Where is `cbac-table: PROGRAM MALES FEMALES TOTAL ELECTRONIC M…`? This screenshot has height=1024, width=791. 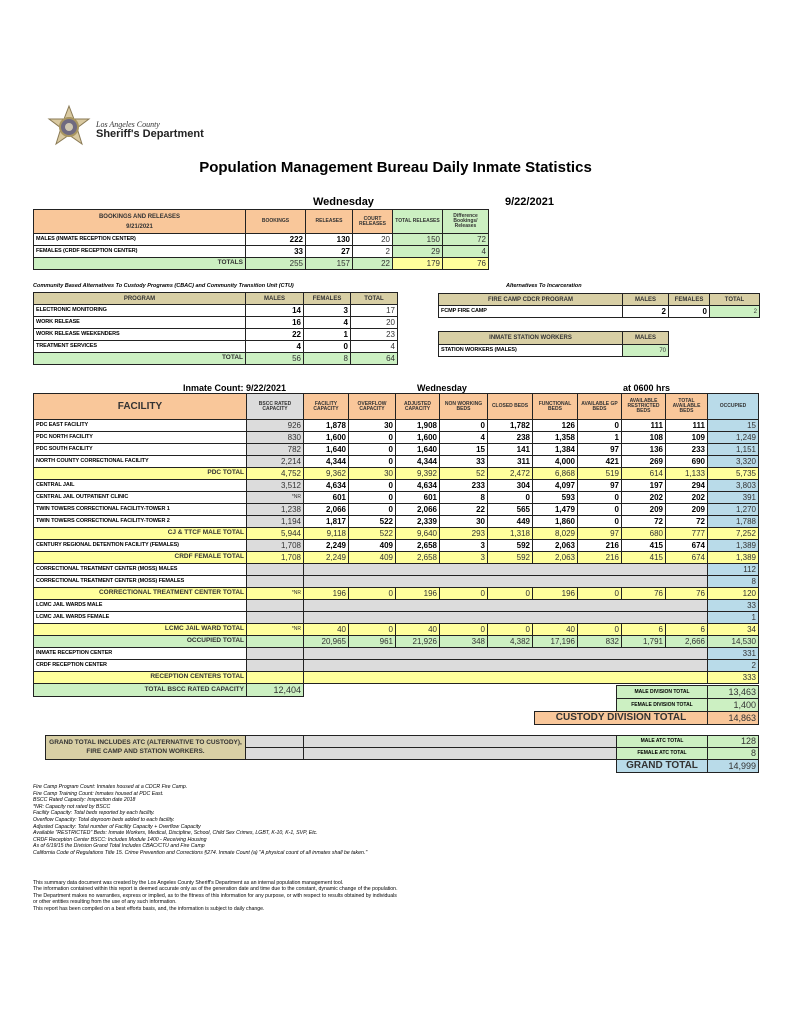
cbac-table: PROGRAM MALES FEMALES TOTAL ELECTRONIC M… is located at coordinates (215, 328).